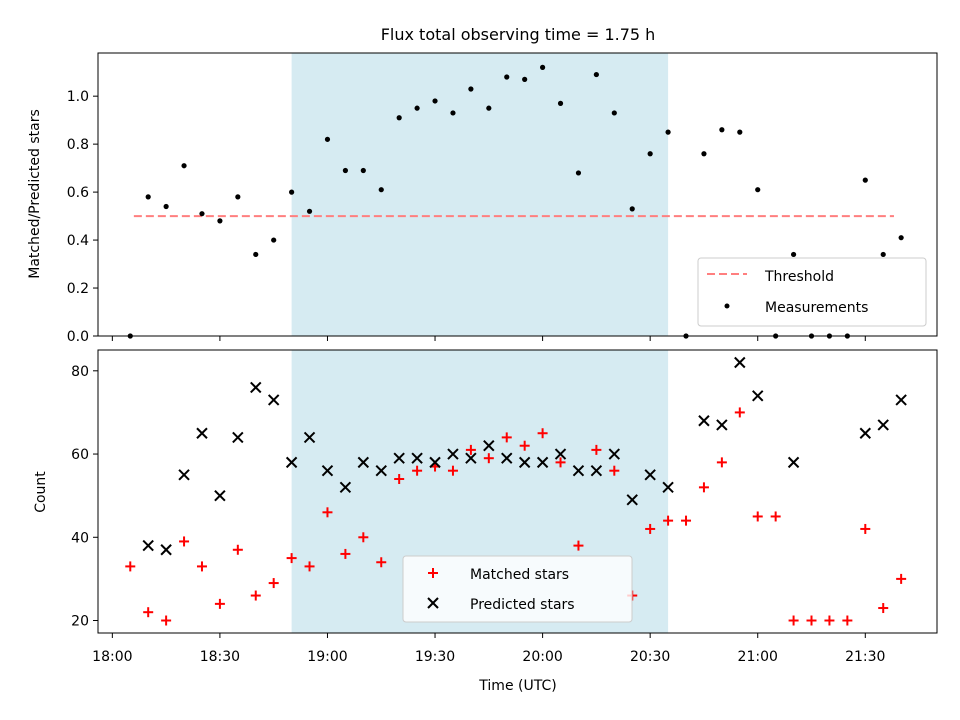 The height and width of the screenshot is (720, 960). What do you see at coordinates (865, 657) in the screenshot?
I see `x-tick-label: 21:30` at bounding box center [865, 657].